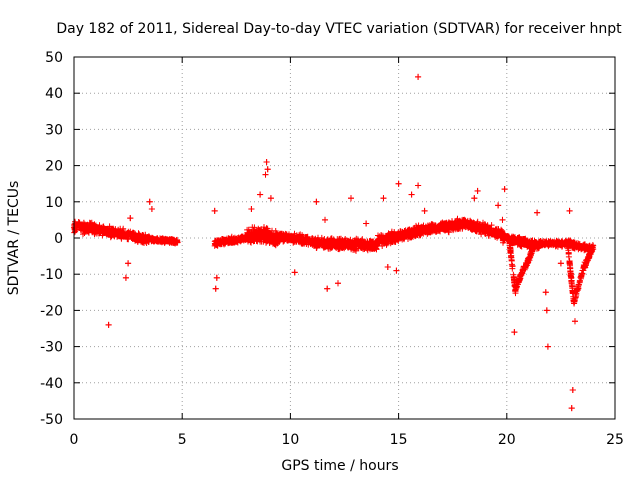  Describe the element at coordinates (51, 384) in the screenshot. I see `y-tick-label: -40` at that location.